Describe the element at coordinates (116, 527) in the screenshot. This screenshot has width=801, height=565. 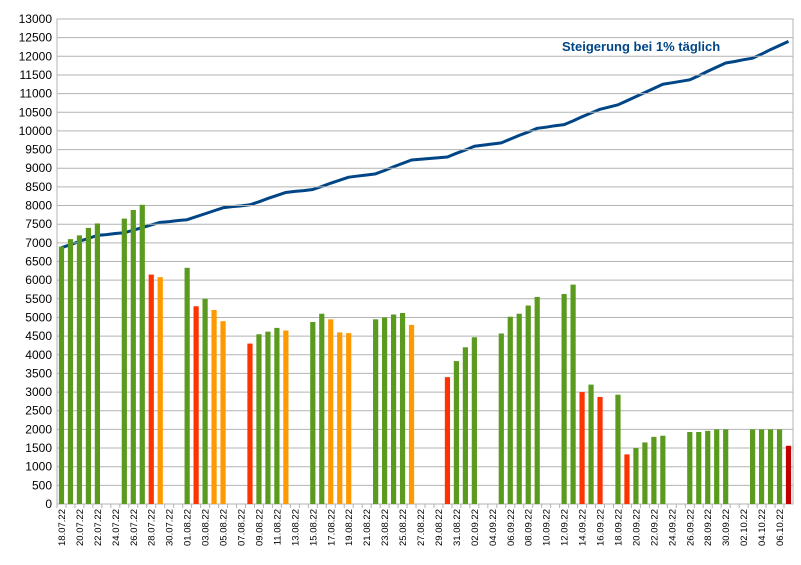
I see `x-tick-label: 24.07.22` at that location.